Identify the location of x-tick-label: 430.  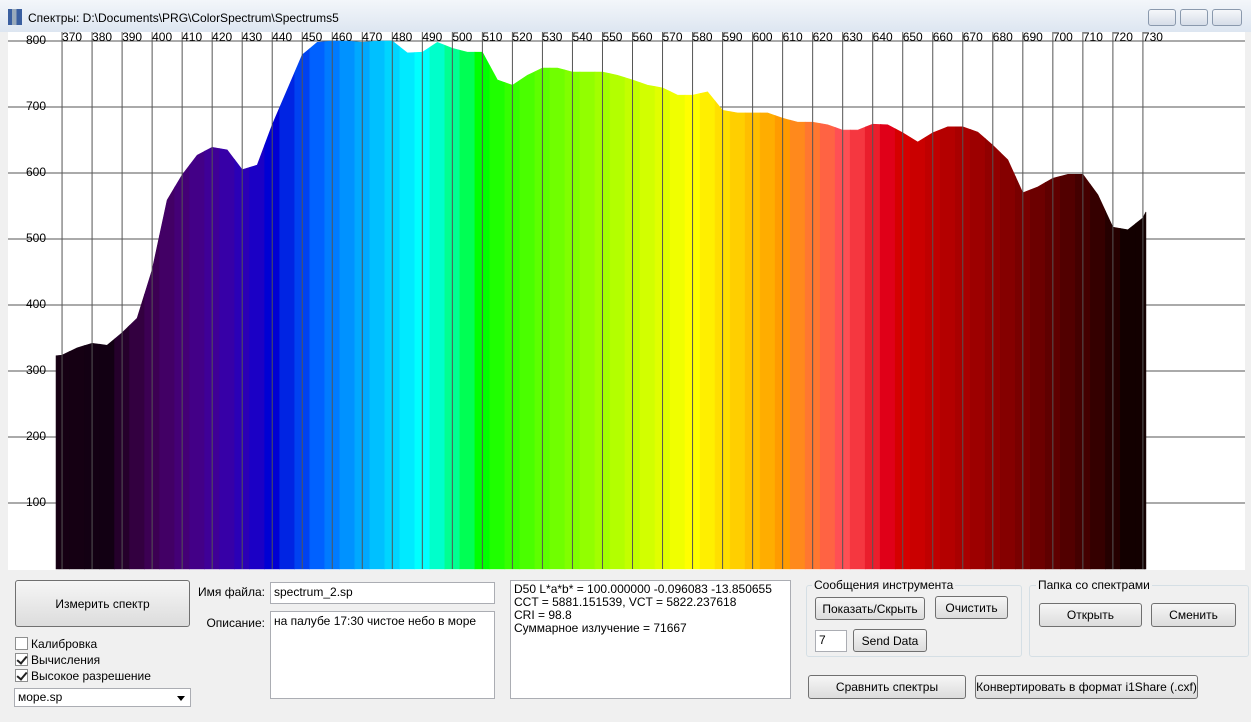
(252, 37).